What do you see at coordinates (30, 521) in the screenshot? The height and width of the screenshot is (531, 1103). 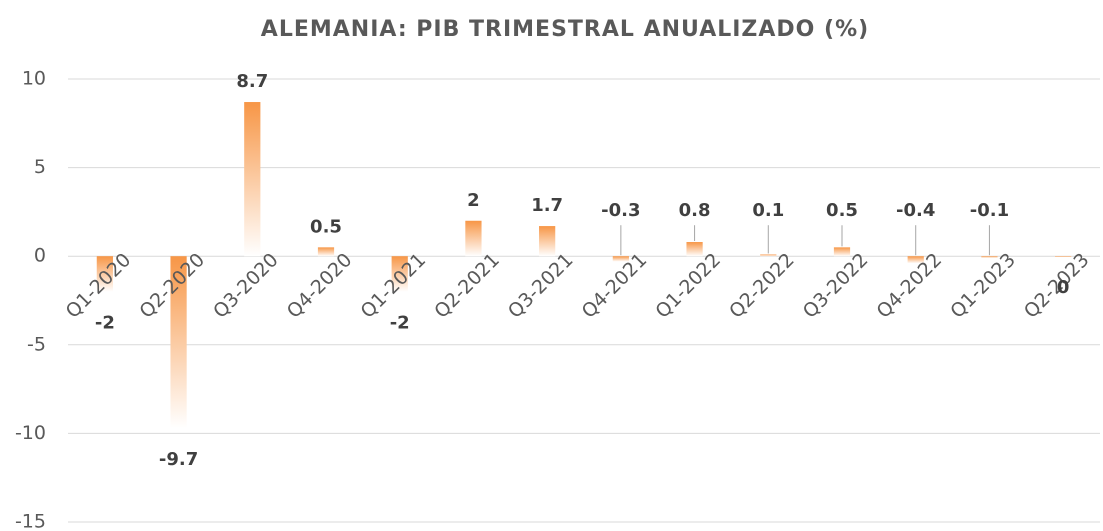 I see `y-tick-label: -15` at bounding box center [30, 521].